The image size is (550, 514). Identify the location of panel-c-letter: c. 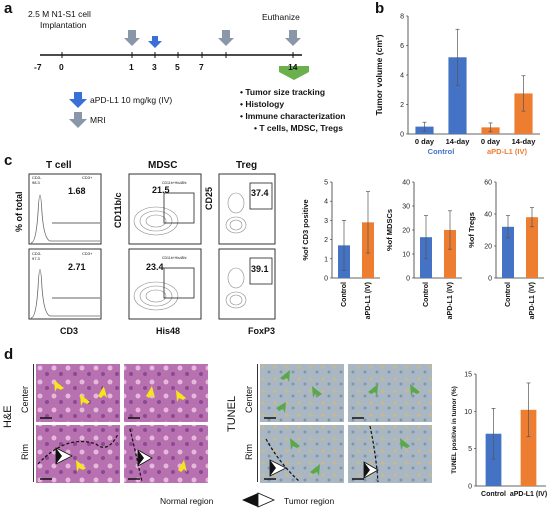
(8, 160).